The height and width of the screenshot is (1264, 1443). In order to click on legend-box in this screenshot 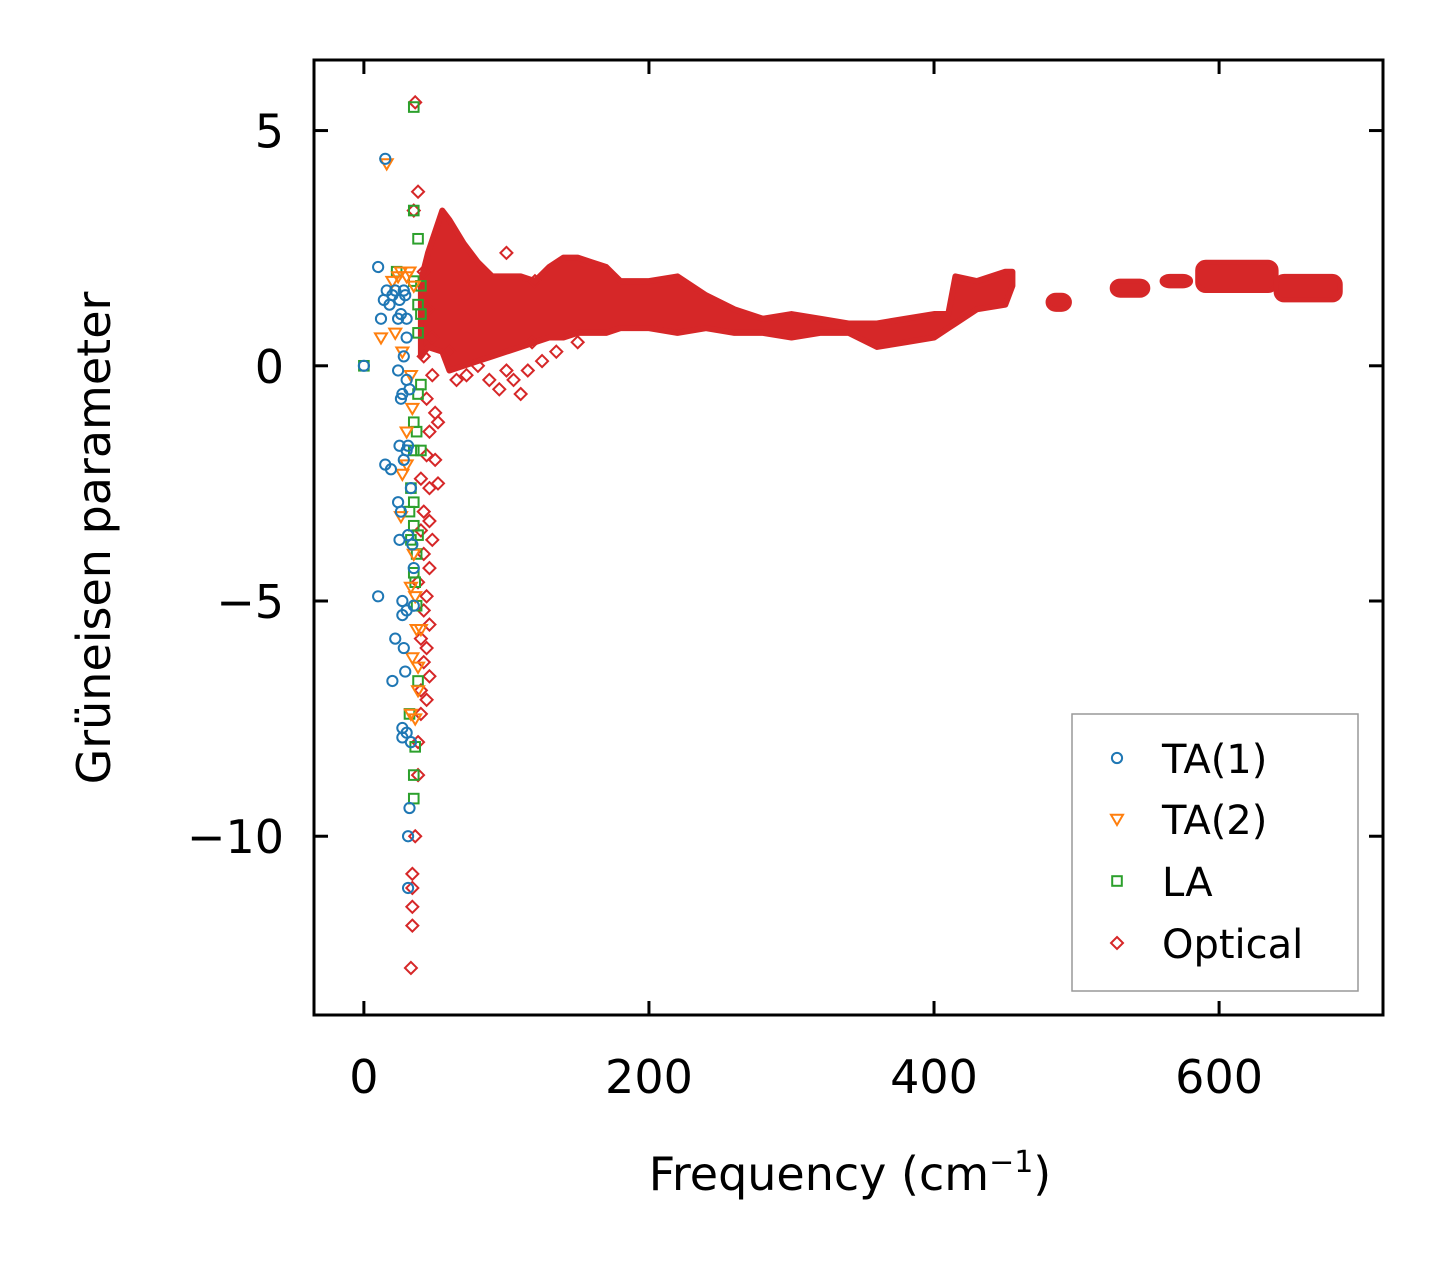, I will do `click(1215, 852)`.